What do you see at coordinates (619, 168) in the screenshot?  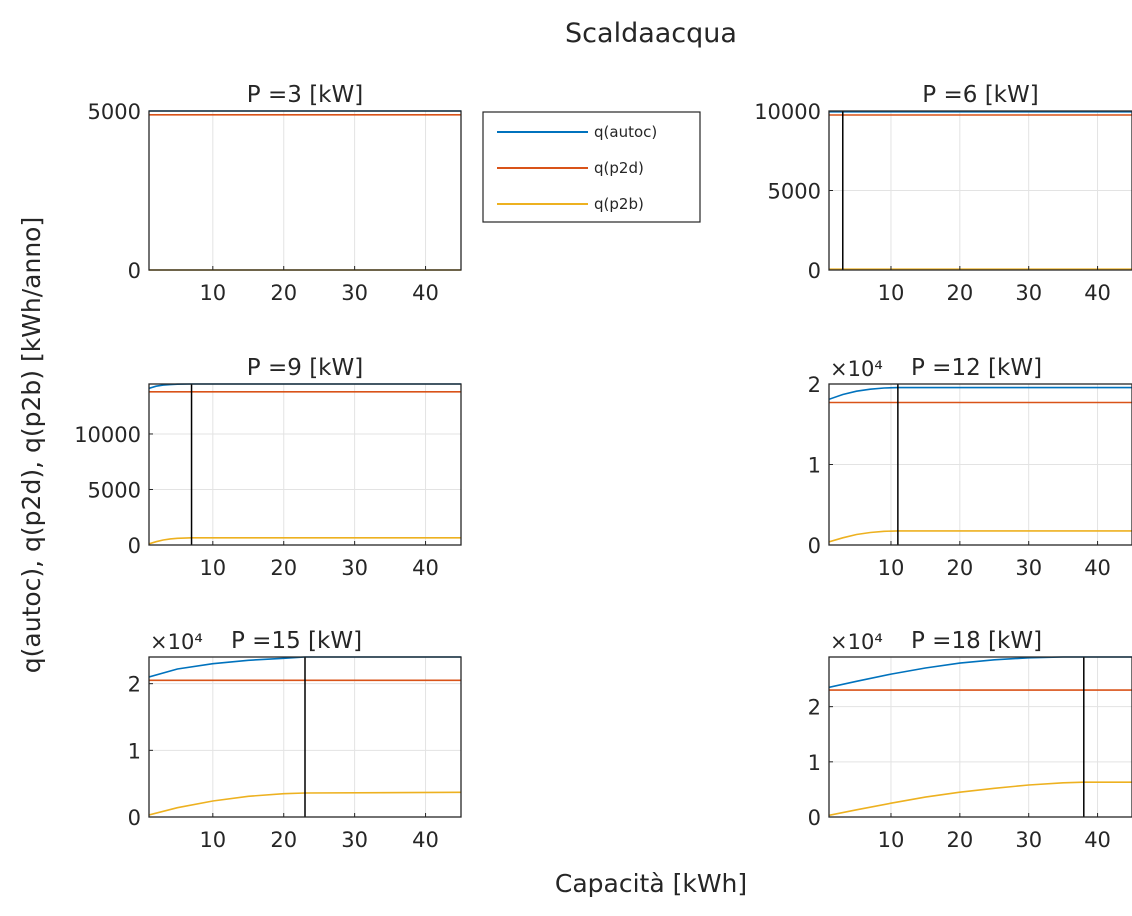 I see `legend-label-p2d: q(p2d)` at bounding box center [619, 168].